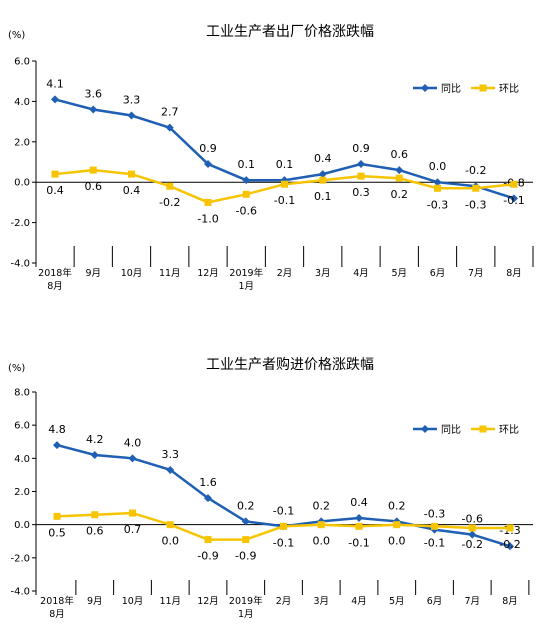 This screenshot has height=635, width=543. What do you see at coordinates (509, 89) in the screenshot?
I see `legend-label: 环比` at bounding box center [509, 89].